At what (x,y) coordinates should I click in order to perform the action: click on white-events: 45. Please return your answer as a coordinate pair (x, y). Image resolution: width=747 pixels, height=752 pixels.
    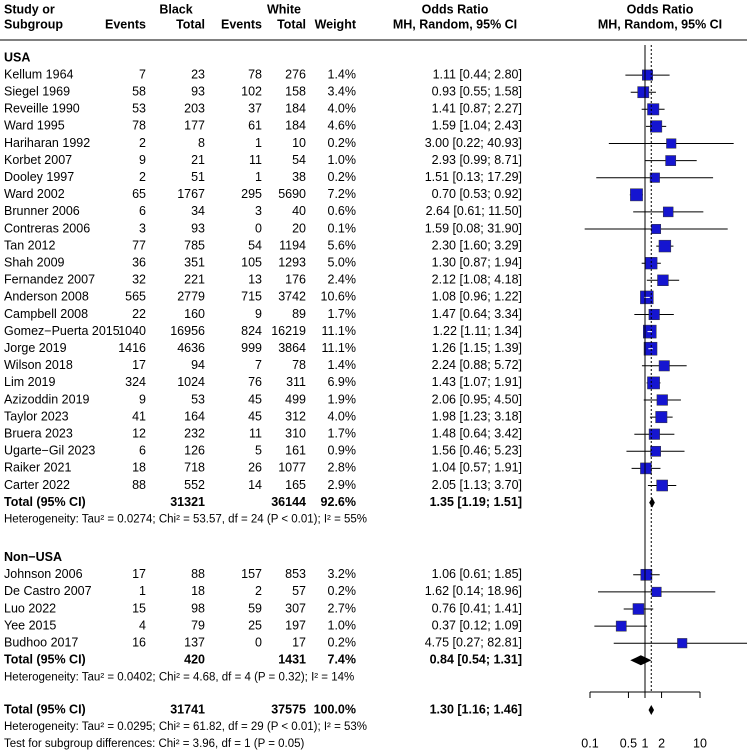
    Looking at the image, I should click on (255, 416).